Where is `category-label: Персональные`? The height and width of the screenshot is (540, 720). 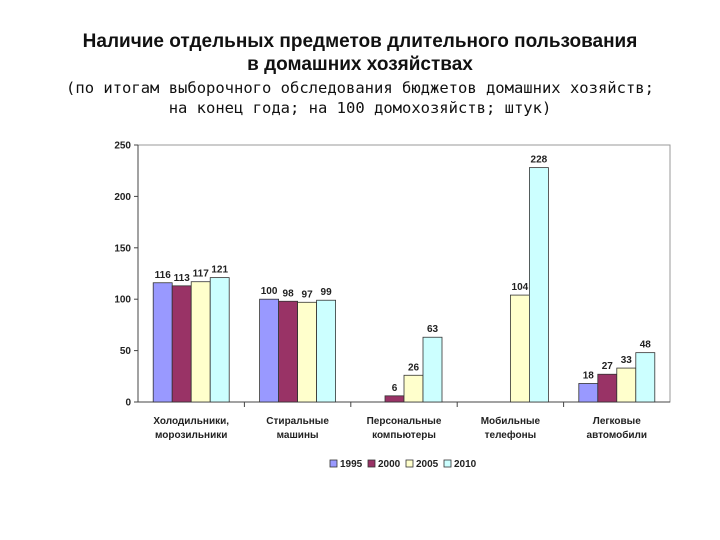
category-label: Персональные is located at coordinates (404, 421).